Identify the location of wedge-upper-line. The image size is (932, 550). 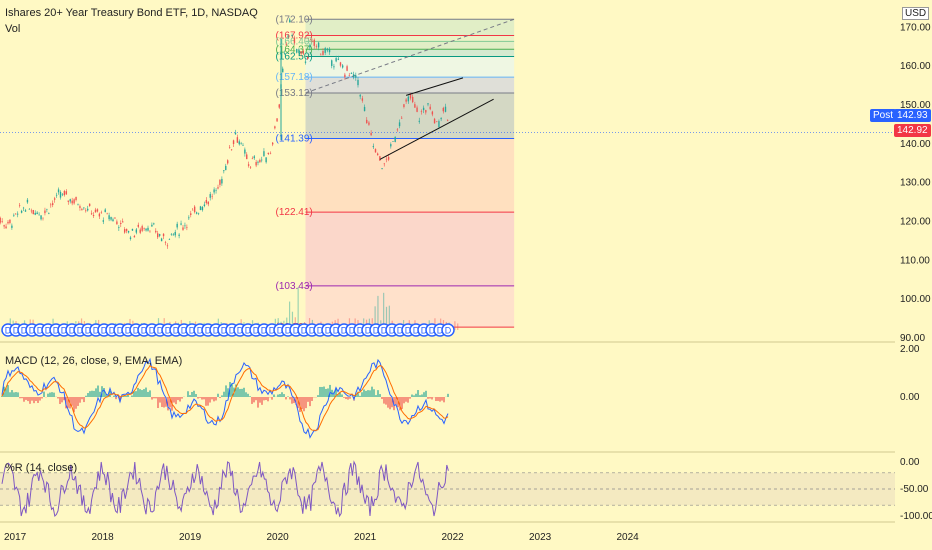
(434, 86).